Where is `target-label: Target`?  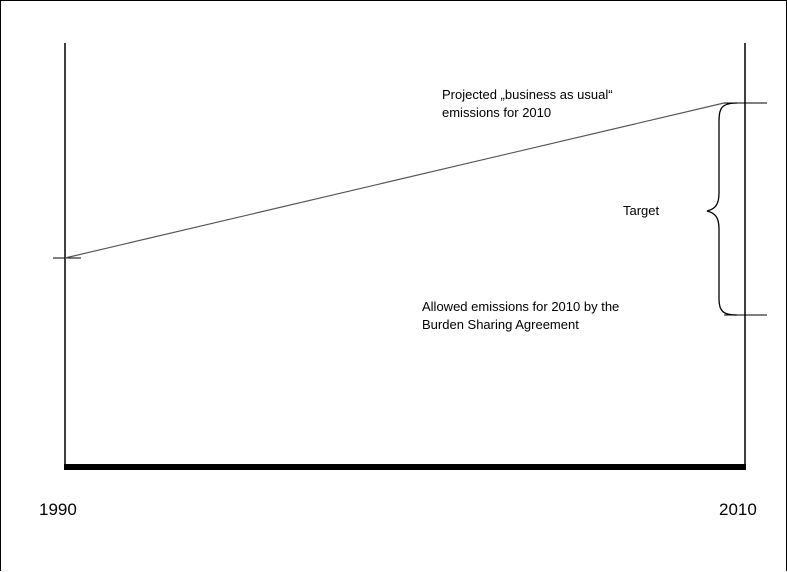 target-label: Target is located at coordinates (641, 210).